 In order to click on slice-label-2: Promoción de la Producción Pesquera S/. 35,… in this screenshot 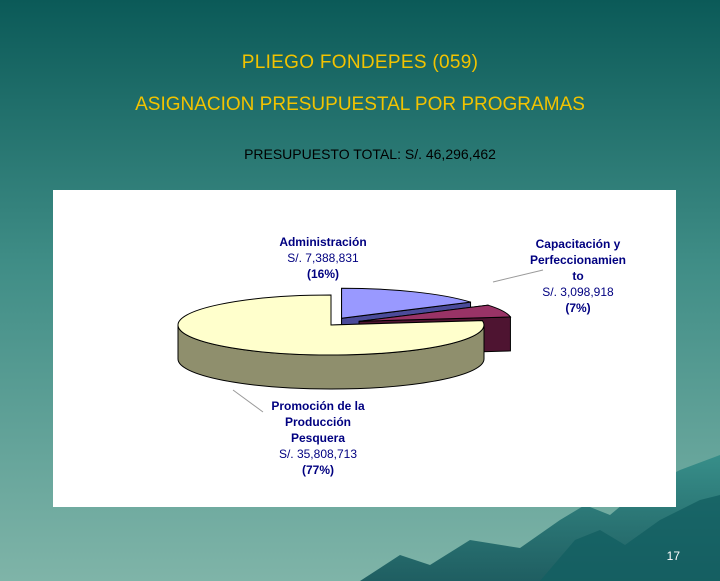, I will do `click(318, 438)`.